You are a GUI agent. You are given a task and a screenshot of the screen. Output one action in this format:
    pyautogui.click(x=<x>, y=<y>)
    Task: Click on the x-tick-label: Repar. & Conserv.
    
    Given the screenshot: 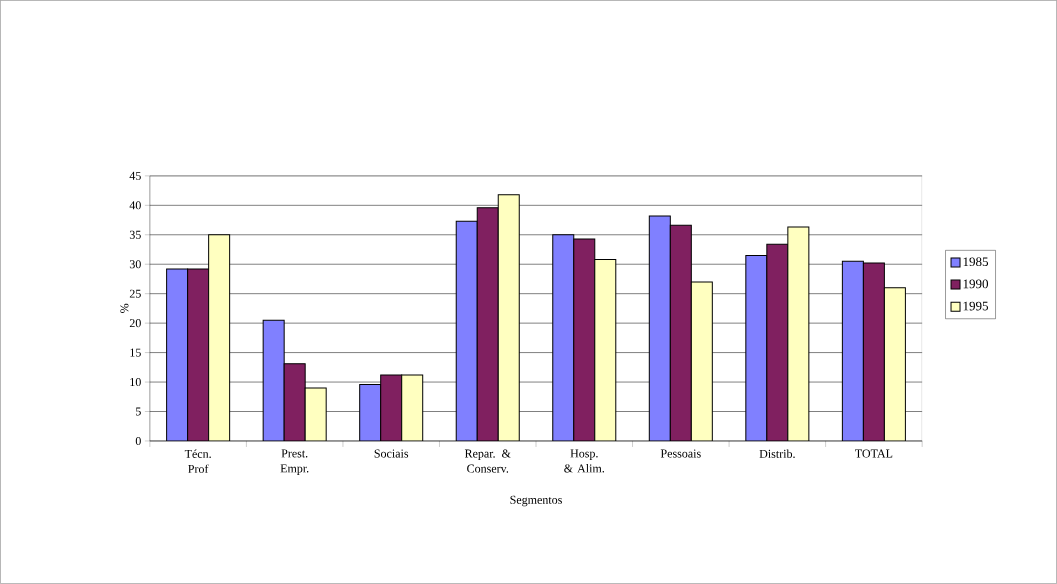 What is the action you would take?
    pyautogui.click(x=487, y=461)
    